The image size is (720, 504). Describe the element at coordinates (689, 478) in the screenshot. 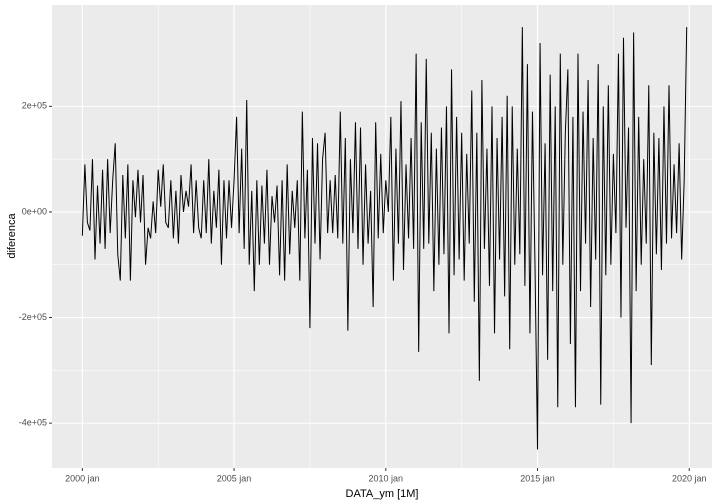

I see `x-tick-label: 2020 jan` at that location.